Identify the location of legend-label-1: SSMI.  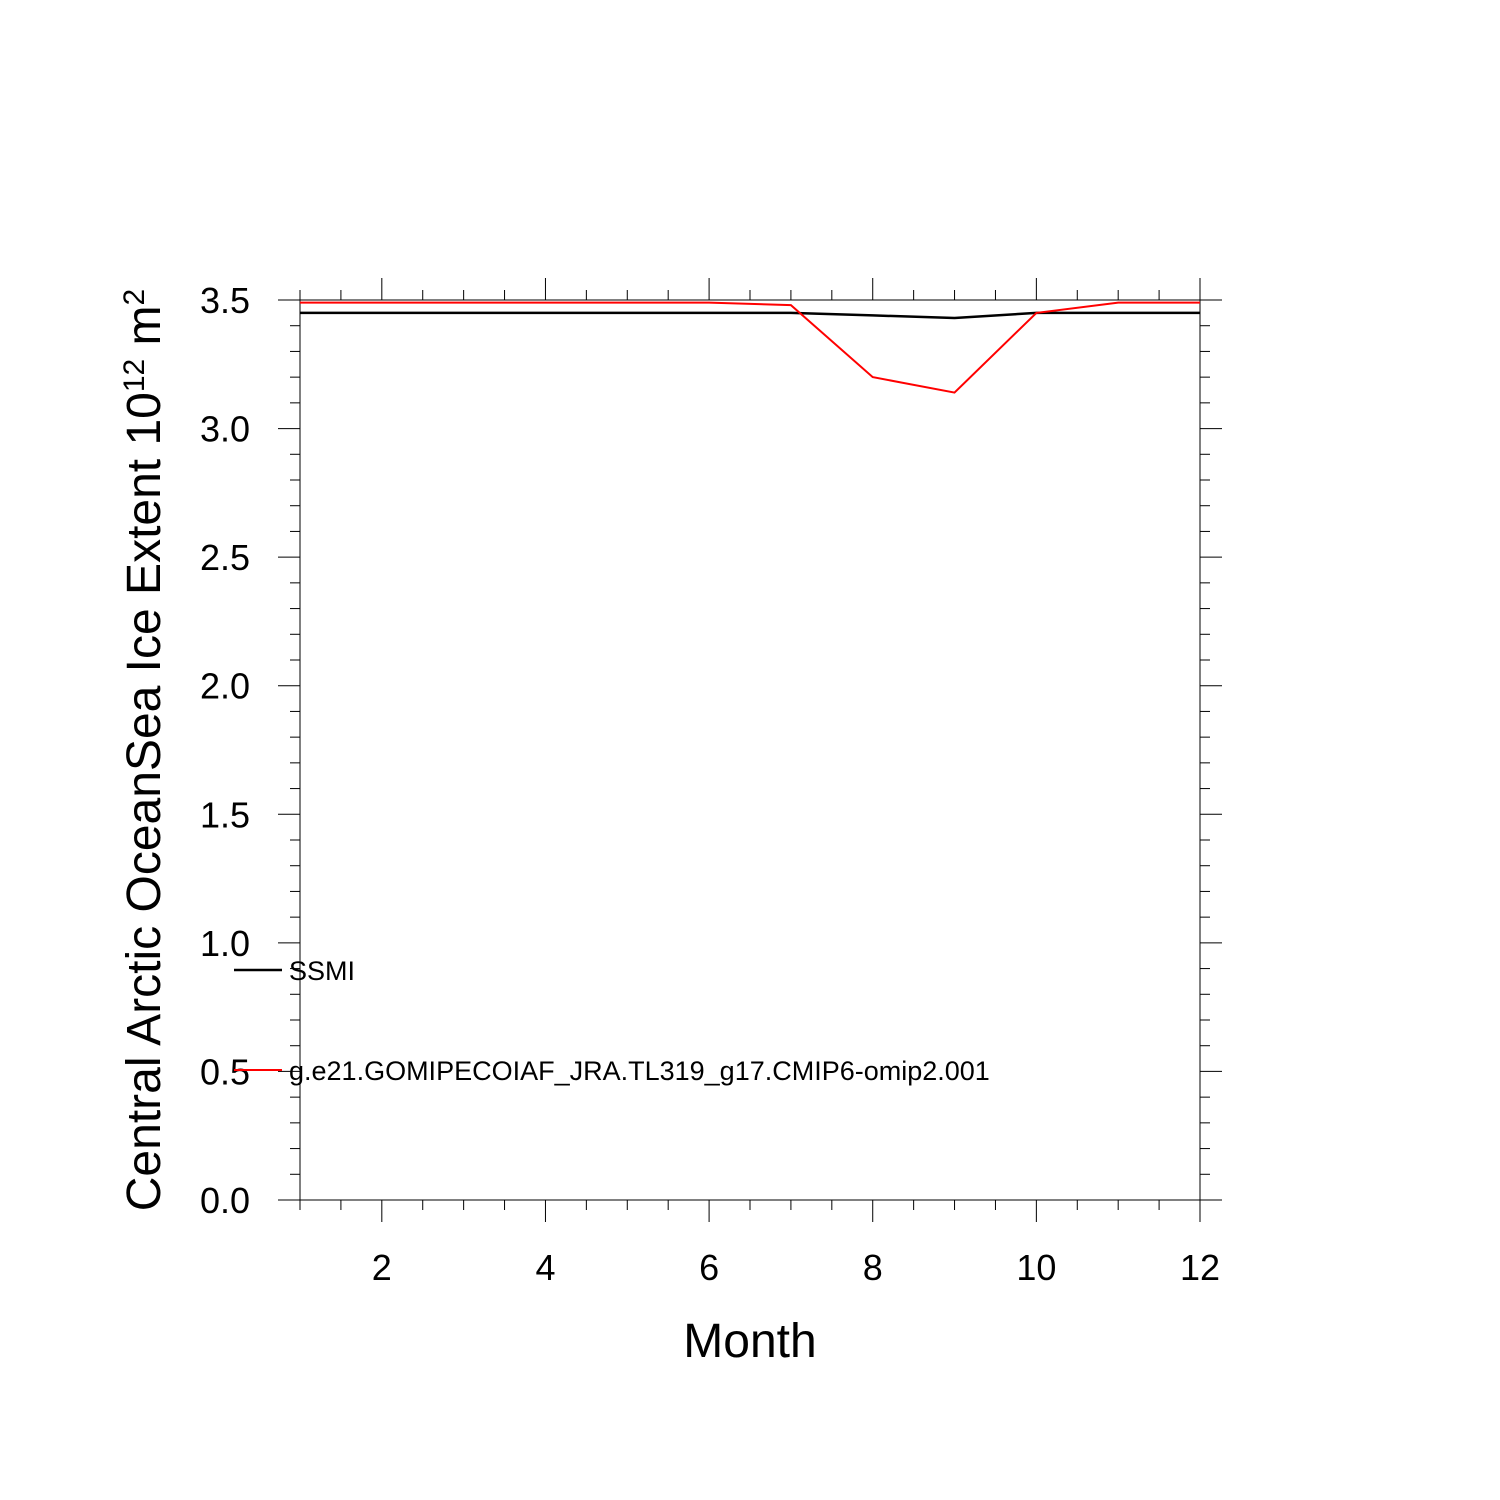
(322, 971).